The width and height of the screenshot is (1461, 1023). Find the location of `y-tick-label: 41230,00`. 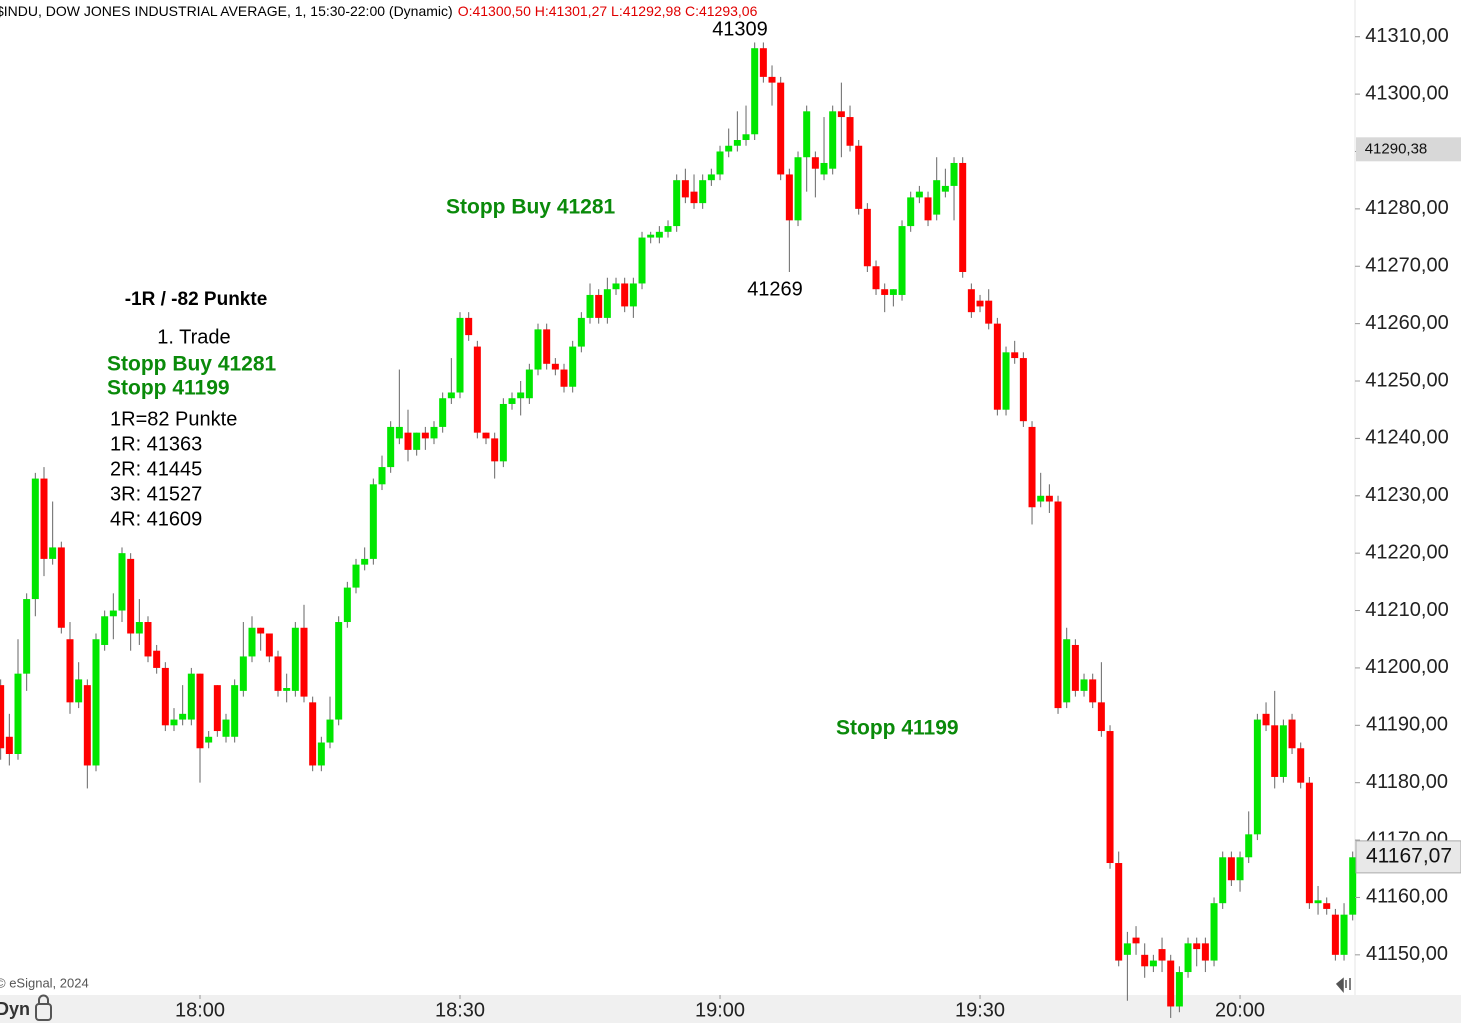

y-tick-label: 41230,00 is located at coordinates (1406, 495).